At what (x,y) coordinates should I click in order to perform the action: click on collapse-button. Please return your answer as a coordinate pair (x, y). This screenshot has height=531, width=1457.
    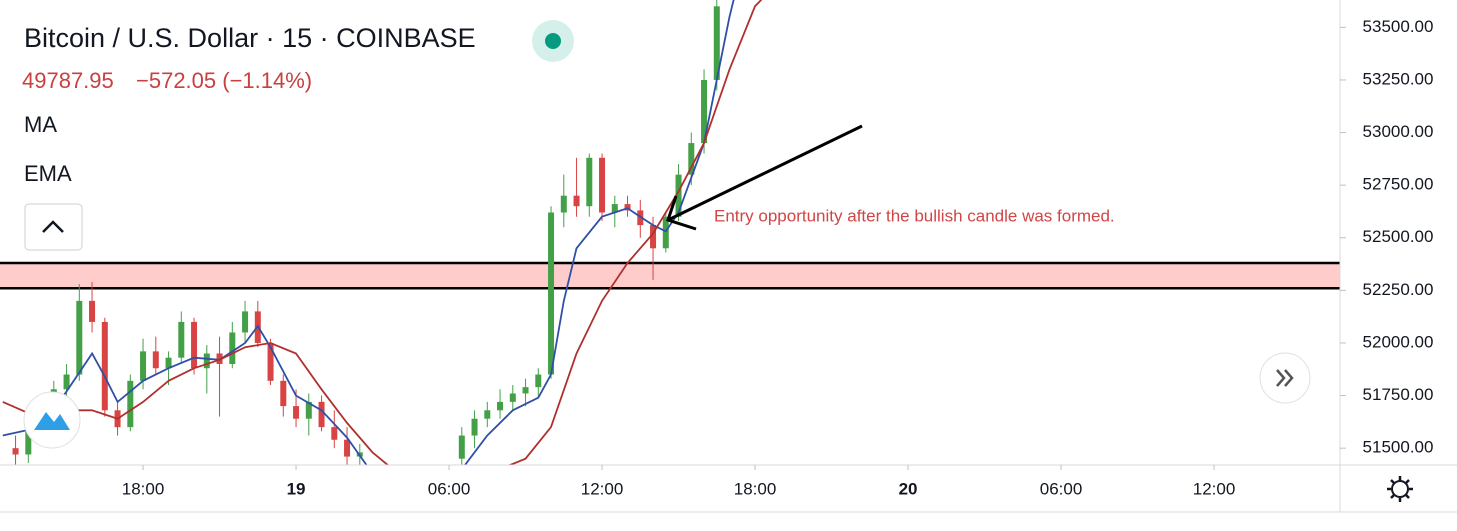
    Looking at the image, I should click on (53, 227).